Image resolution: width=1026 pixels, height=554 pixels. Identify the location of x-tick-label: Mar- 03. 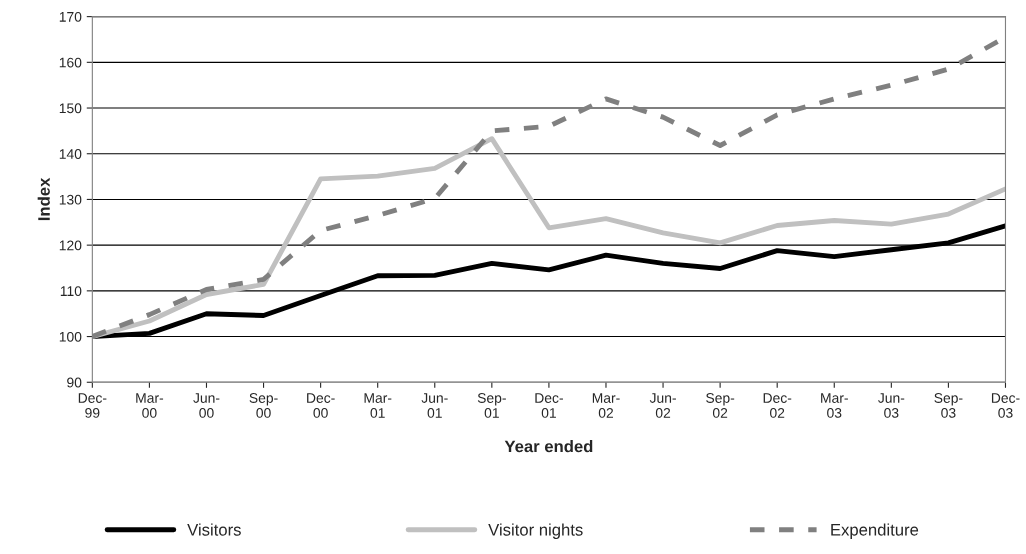
(834, 405).